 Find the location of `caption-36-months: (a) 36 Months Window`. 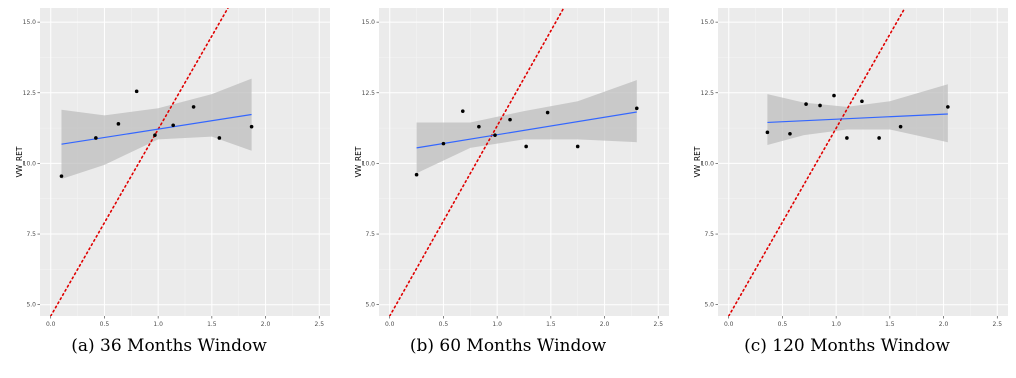

caption-36-months: (a) 36 Months Window is located at coordinates (169, 346).